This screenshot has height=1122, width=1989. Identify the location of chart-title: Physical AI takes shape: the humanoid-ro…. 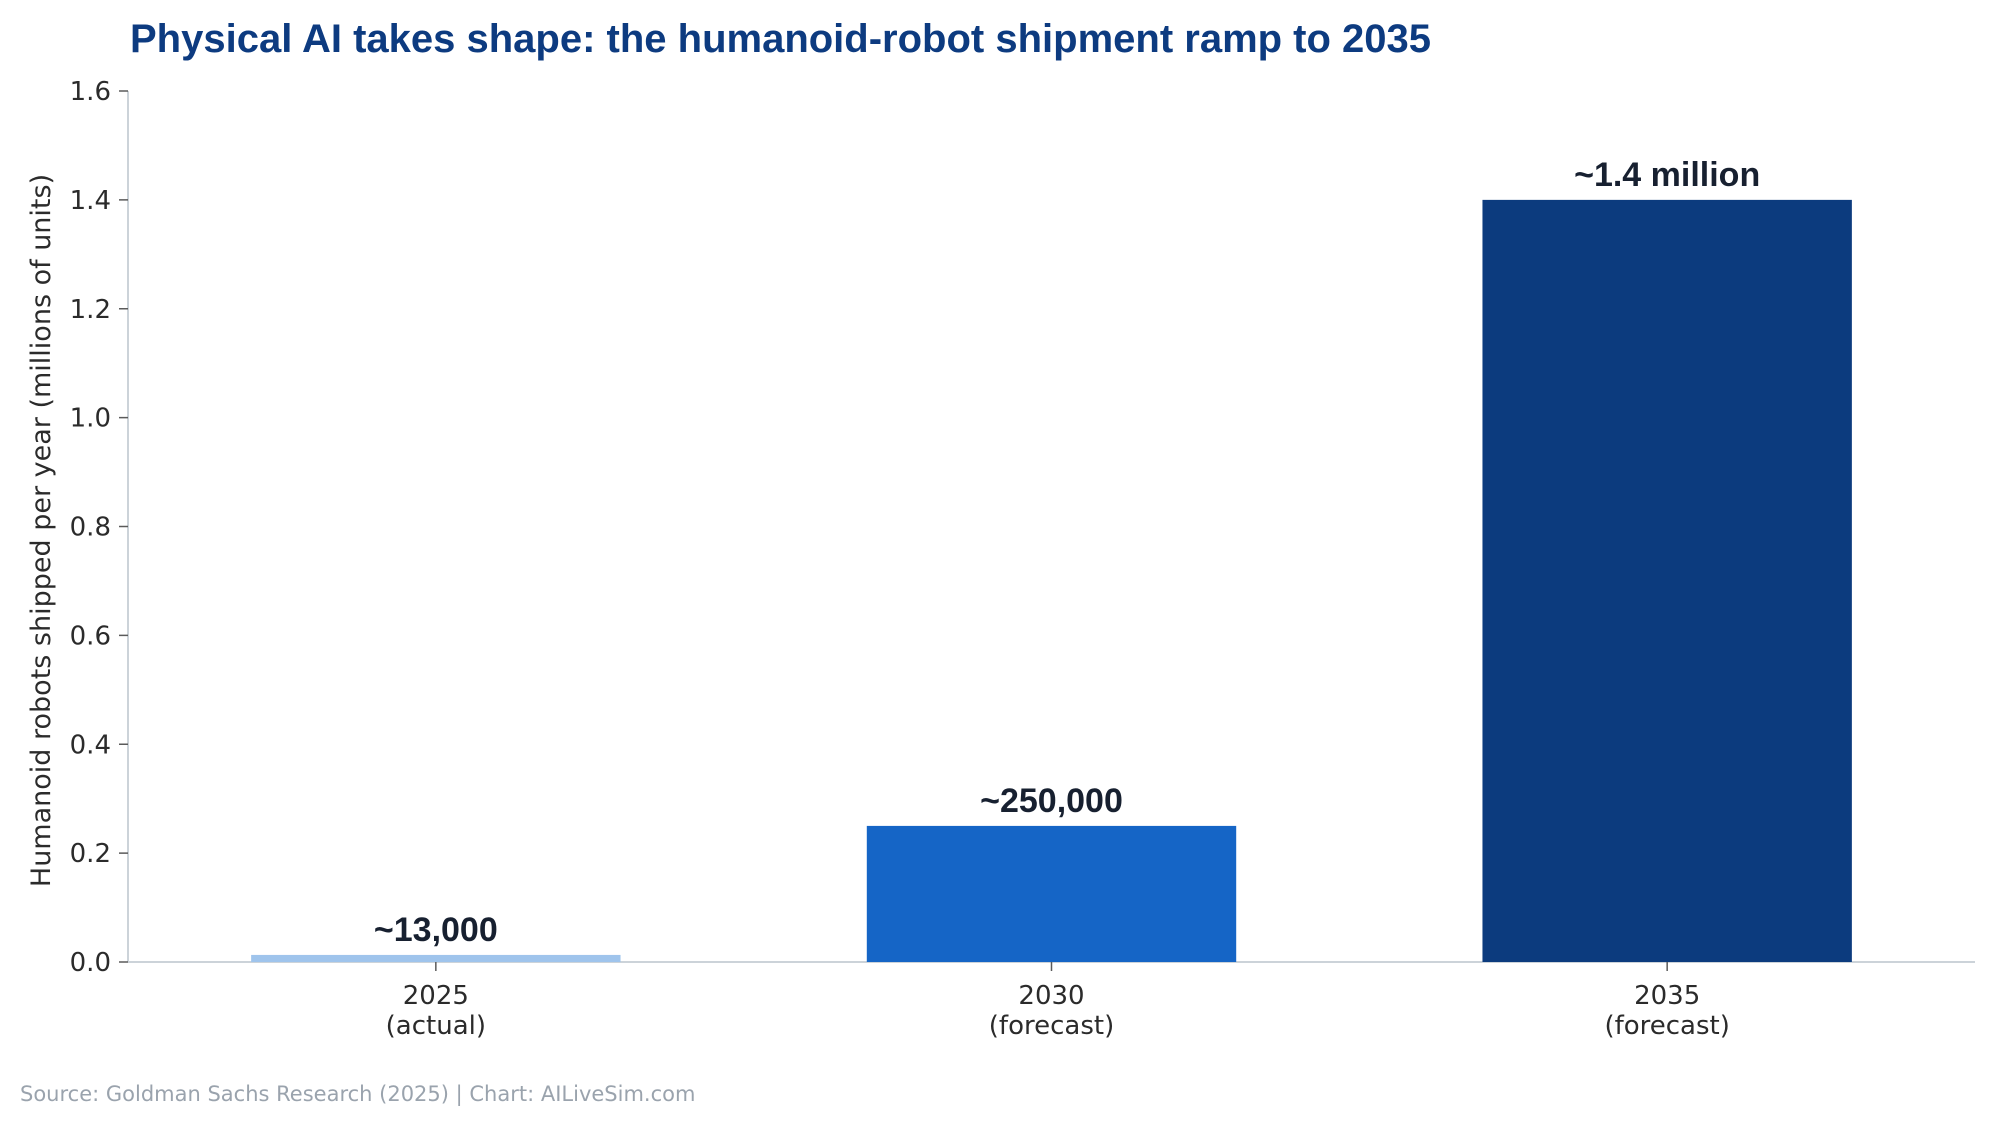
(780, 39).